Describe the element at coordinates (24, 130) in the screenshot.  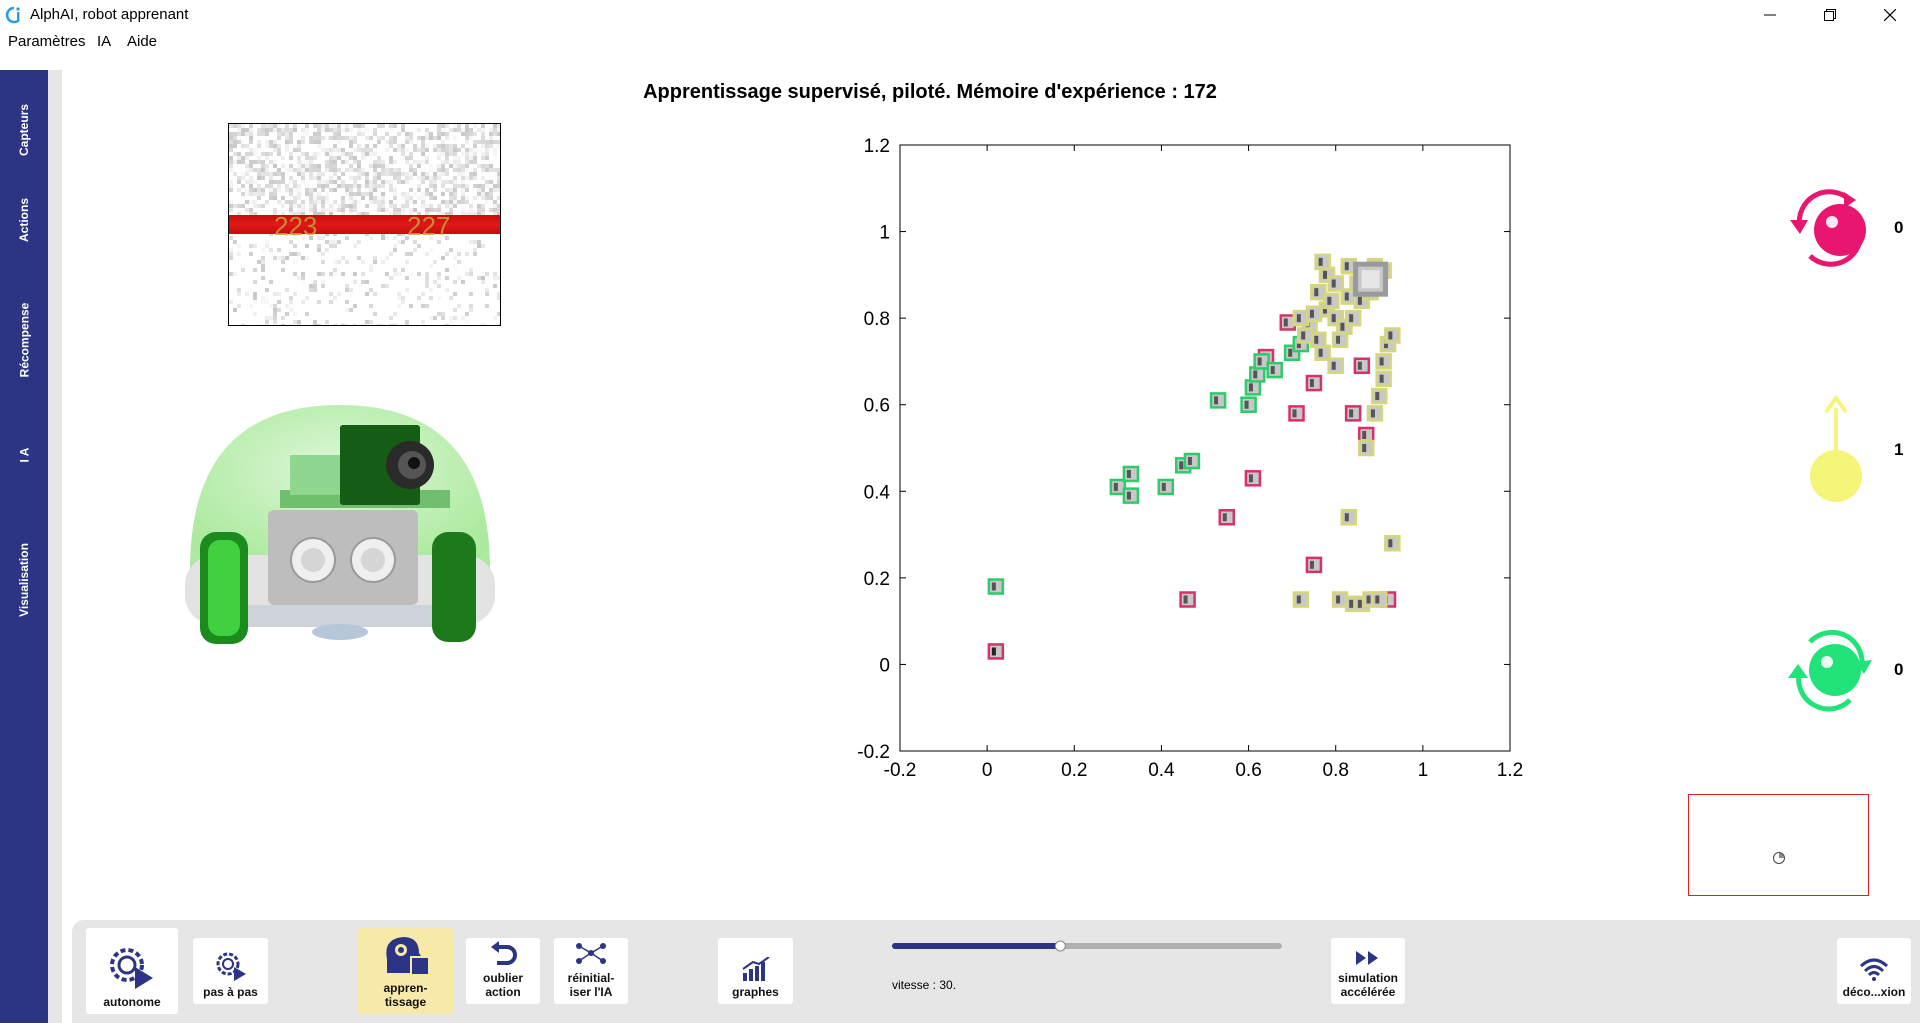
I see `tab-capteurs: Capteurs` at that location.